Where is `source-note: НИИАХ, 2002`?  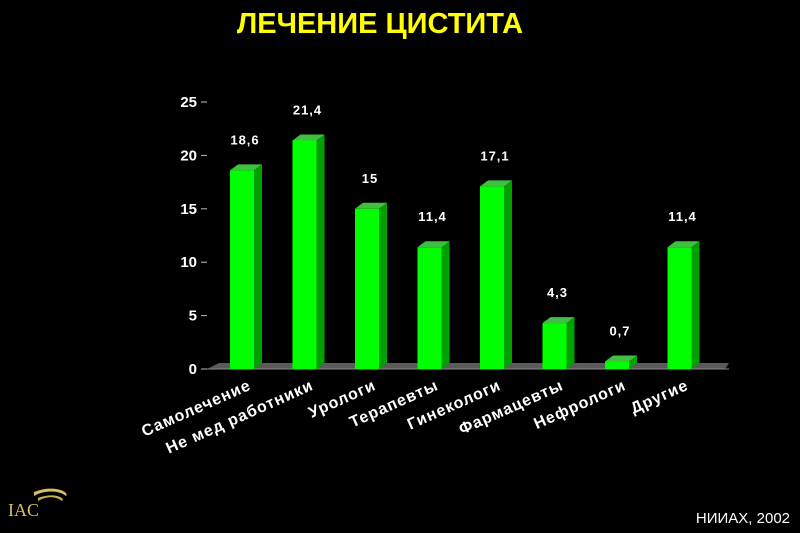
source-note: НИИАХ, 2002 is located at coordinates (742, 518).